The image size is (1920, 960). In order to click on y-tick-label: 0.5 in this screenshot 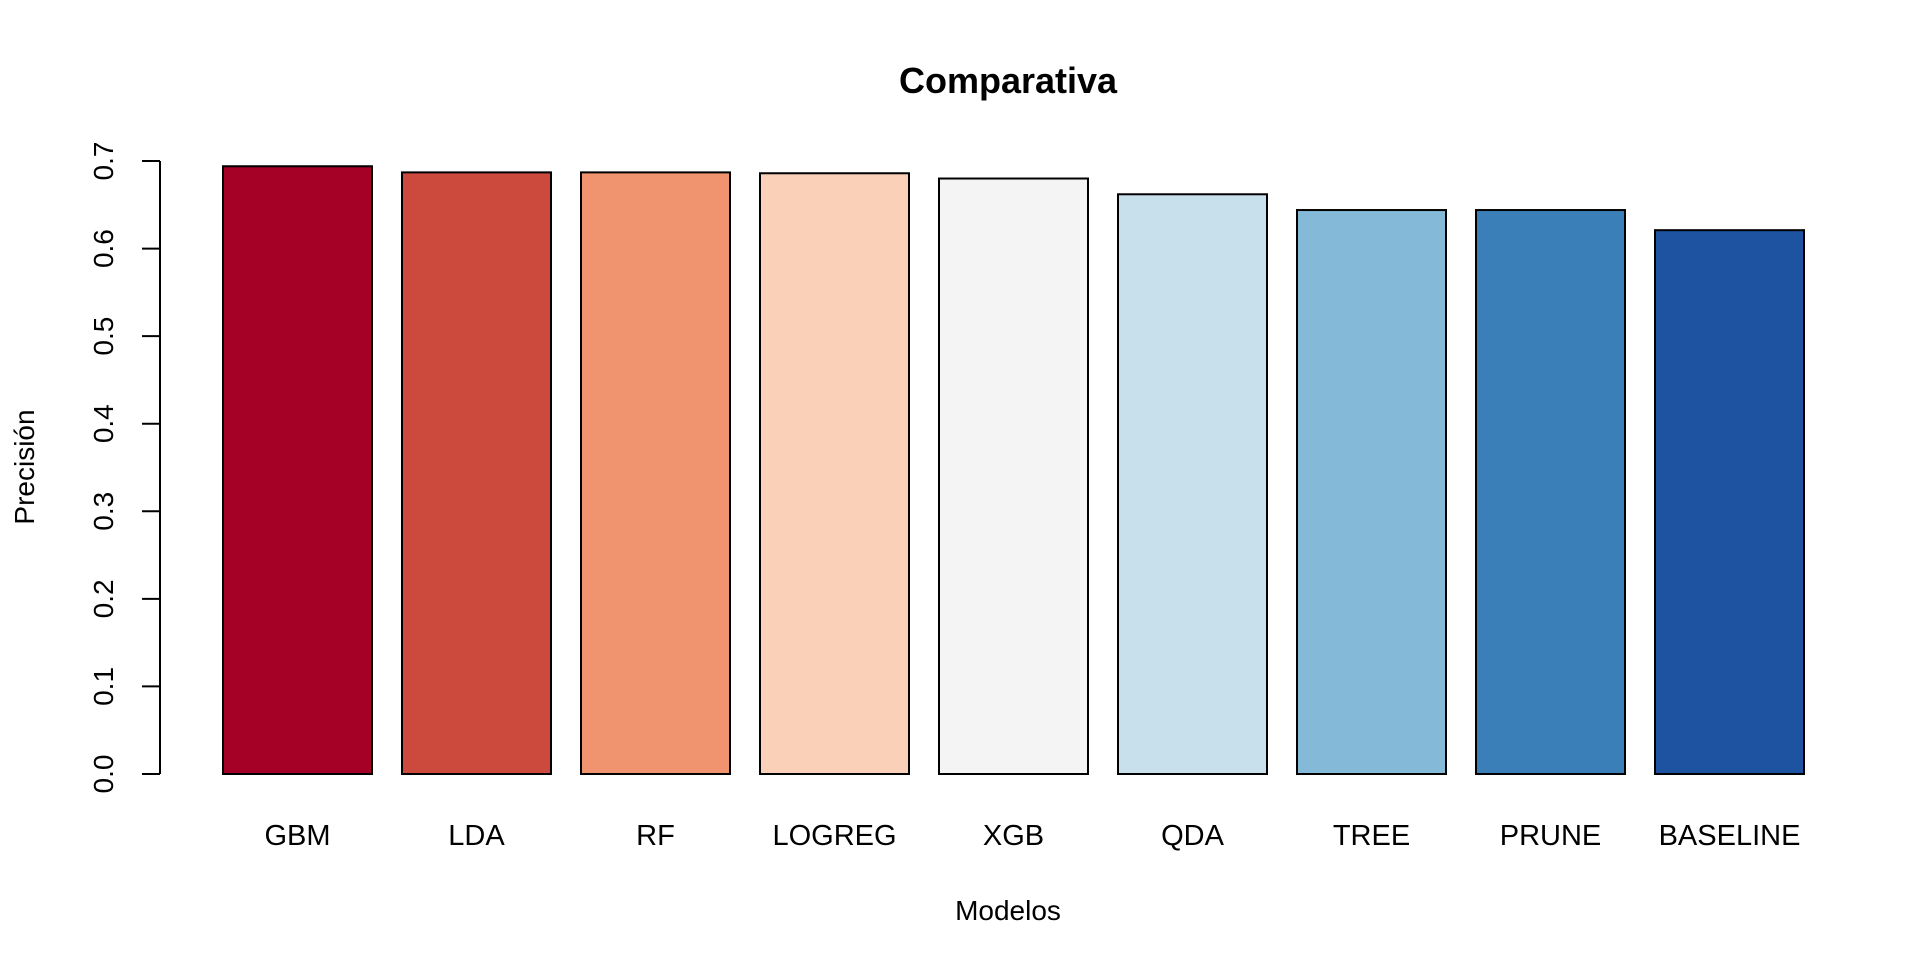, I will do `click(103, 336)`.